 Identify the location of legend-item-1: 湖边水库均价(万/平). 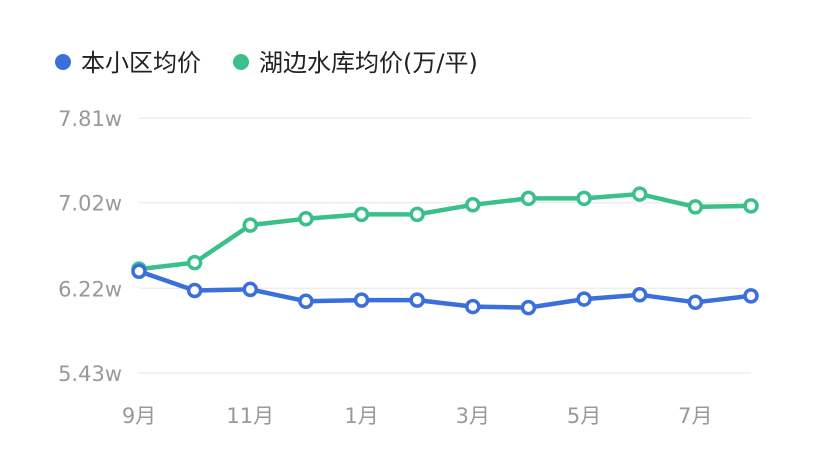
(355, 63).